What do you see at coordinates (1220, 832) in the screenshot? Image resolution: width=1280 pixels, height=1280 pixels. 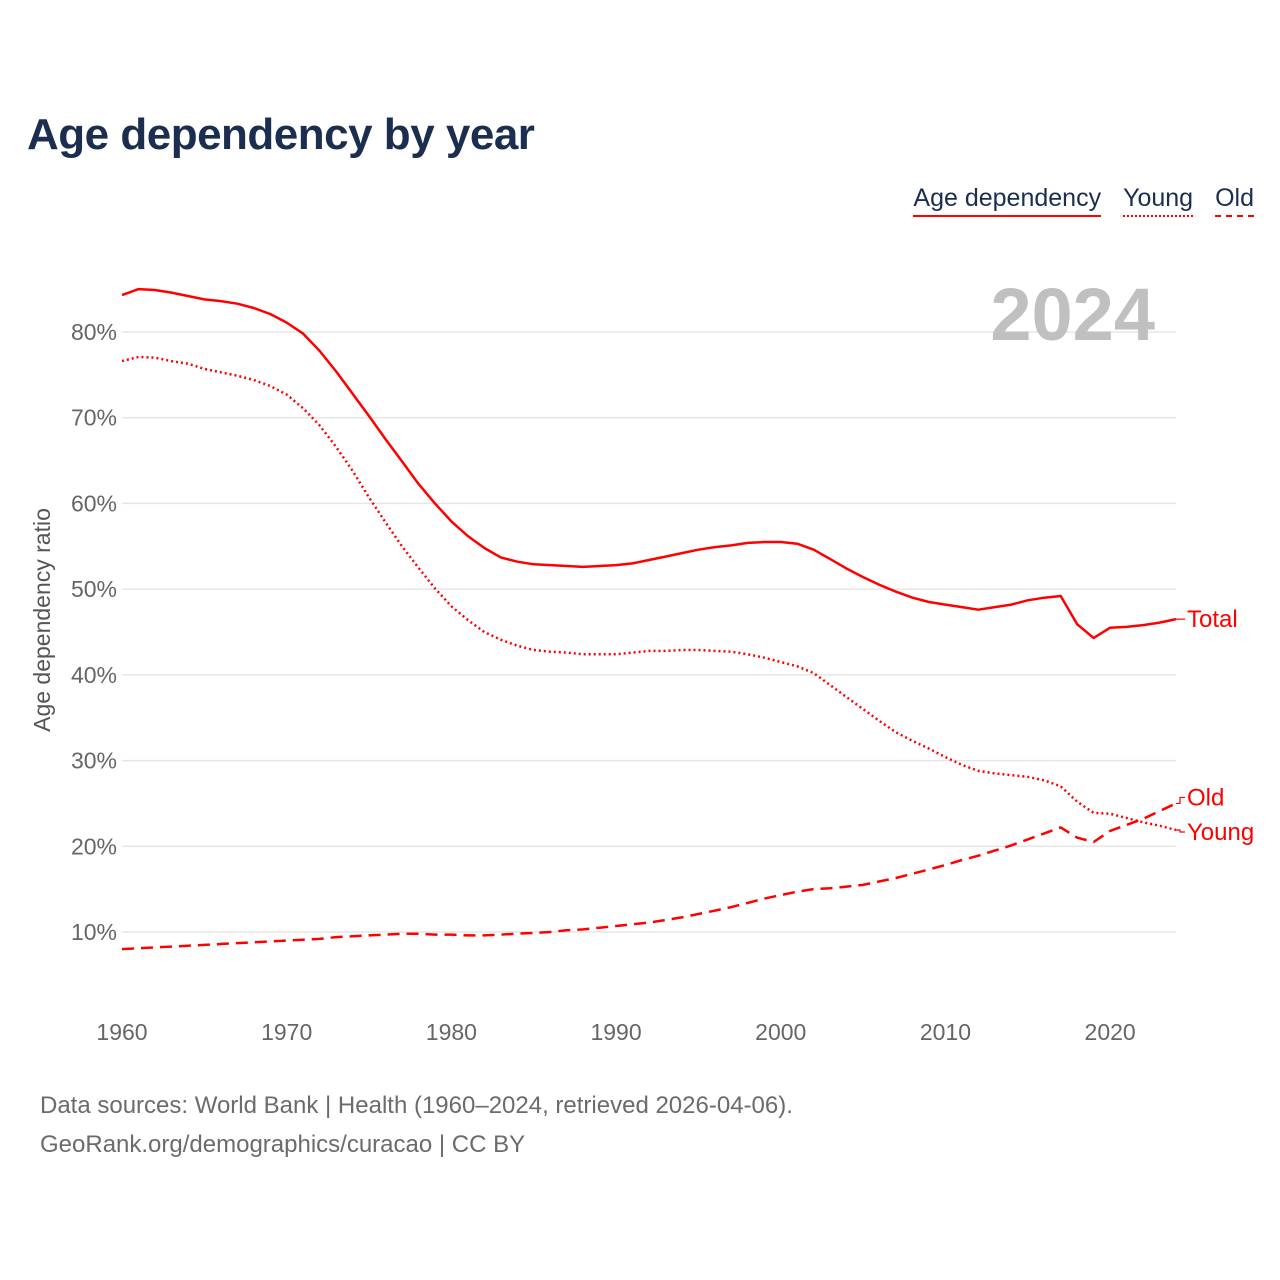 I see `end-label-young: Young` at bounding box center [1220, 832].